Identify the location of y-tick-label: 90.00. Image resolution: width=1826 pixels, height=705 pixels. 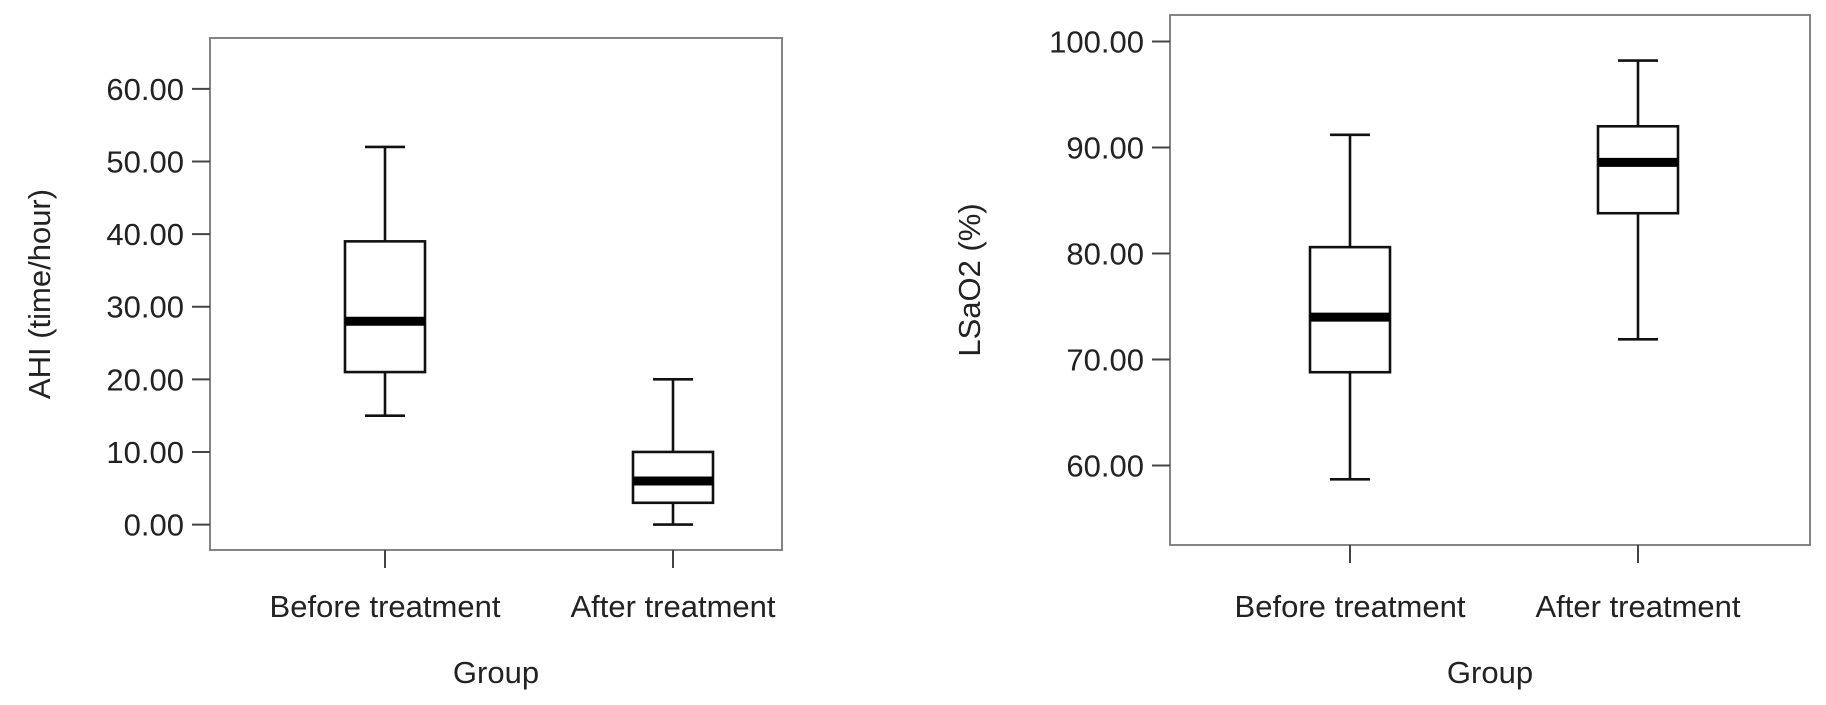
(1105, 148).